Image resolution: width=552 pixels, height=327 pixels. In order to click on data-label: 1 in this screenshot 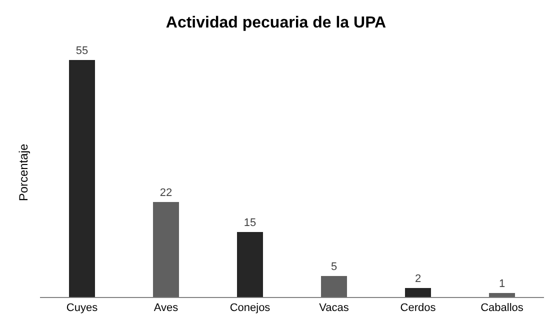, I will do `click(502, 284)`.